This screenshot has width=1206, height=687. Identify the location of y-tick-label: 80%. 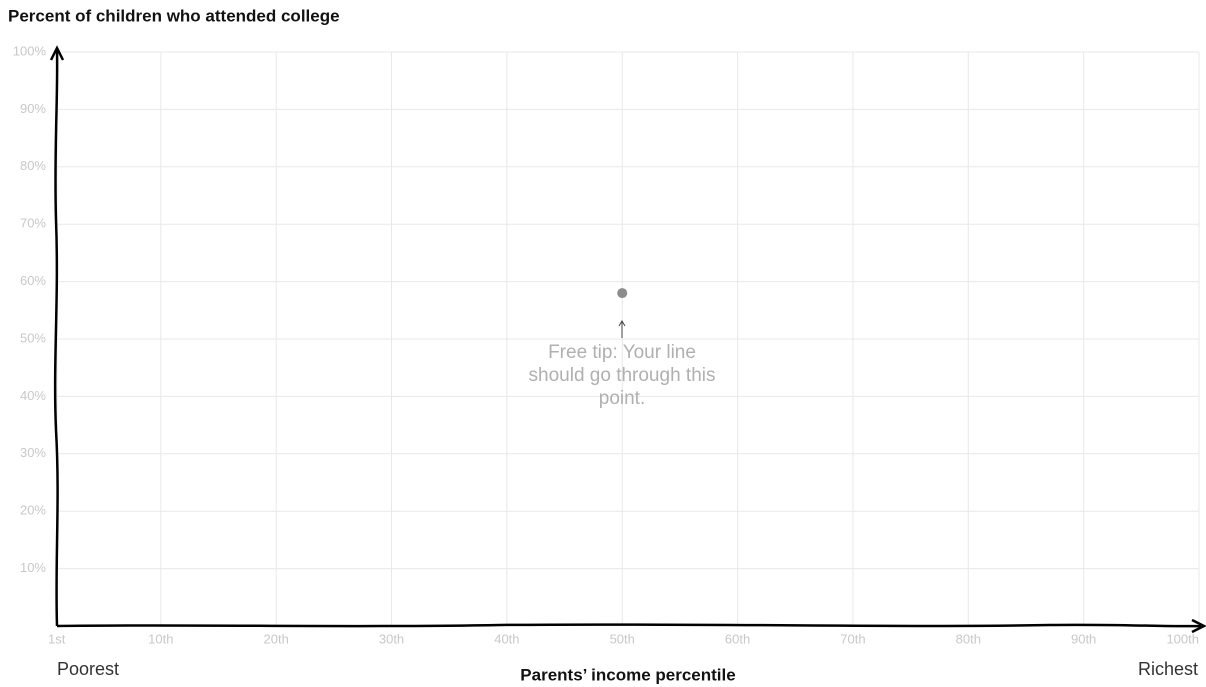
(33, 165).